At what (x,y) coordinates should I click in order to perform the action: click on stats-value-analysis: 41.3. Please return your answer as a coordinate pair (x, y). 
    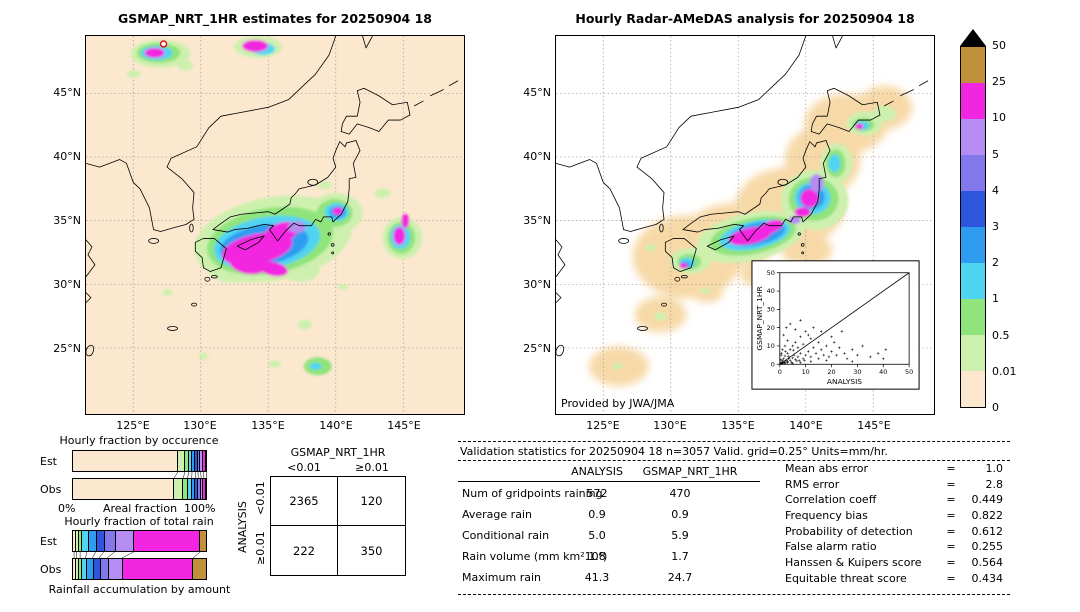
    Looking at the image, I should click on (597, 577).